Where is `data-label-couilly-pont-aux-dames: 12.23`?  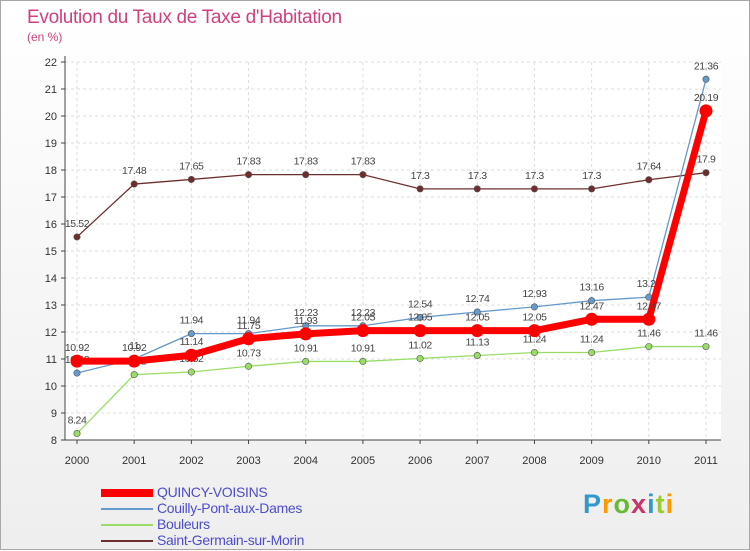 data-label-couilly-pont-aux-dames: 12.23 is located at coordinates (306, 313).